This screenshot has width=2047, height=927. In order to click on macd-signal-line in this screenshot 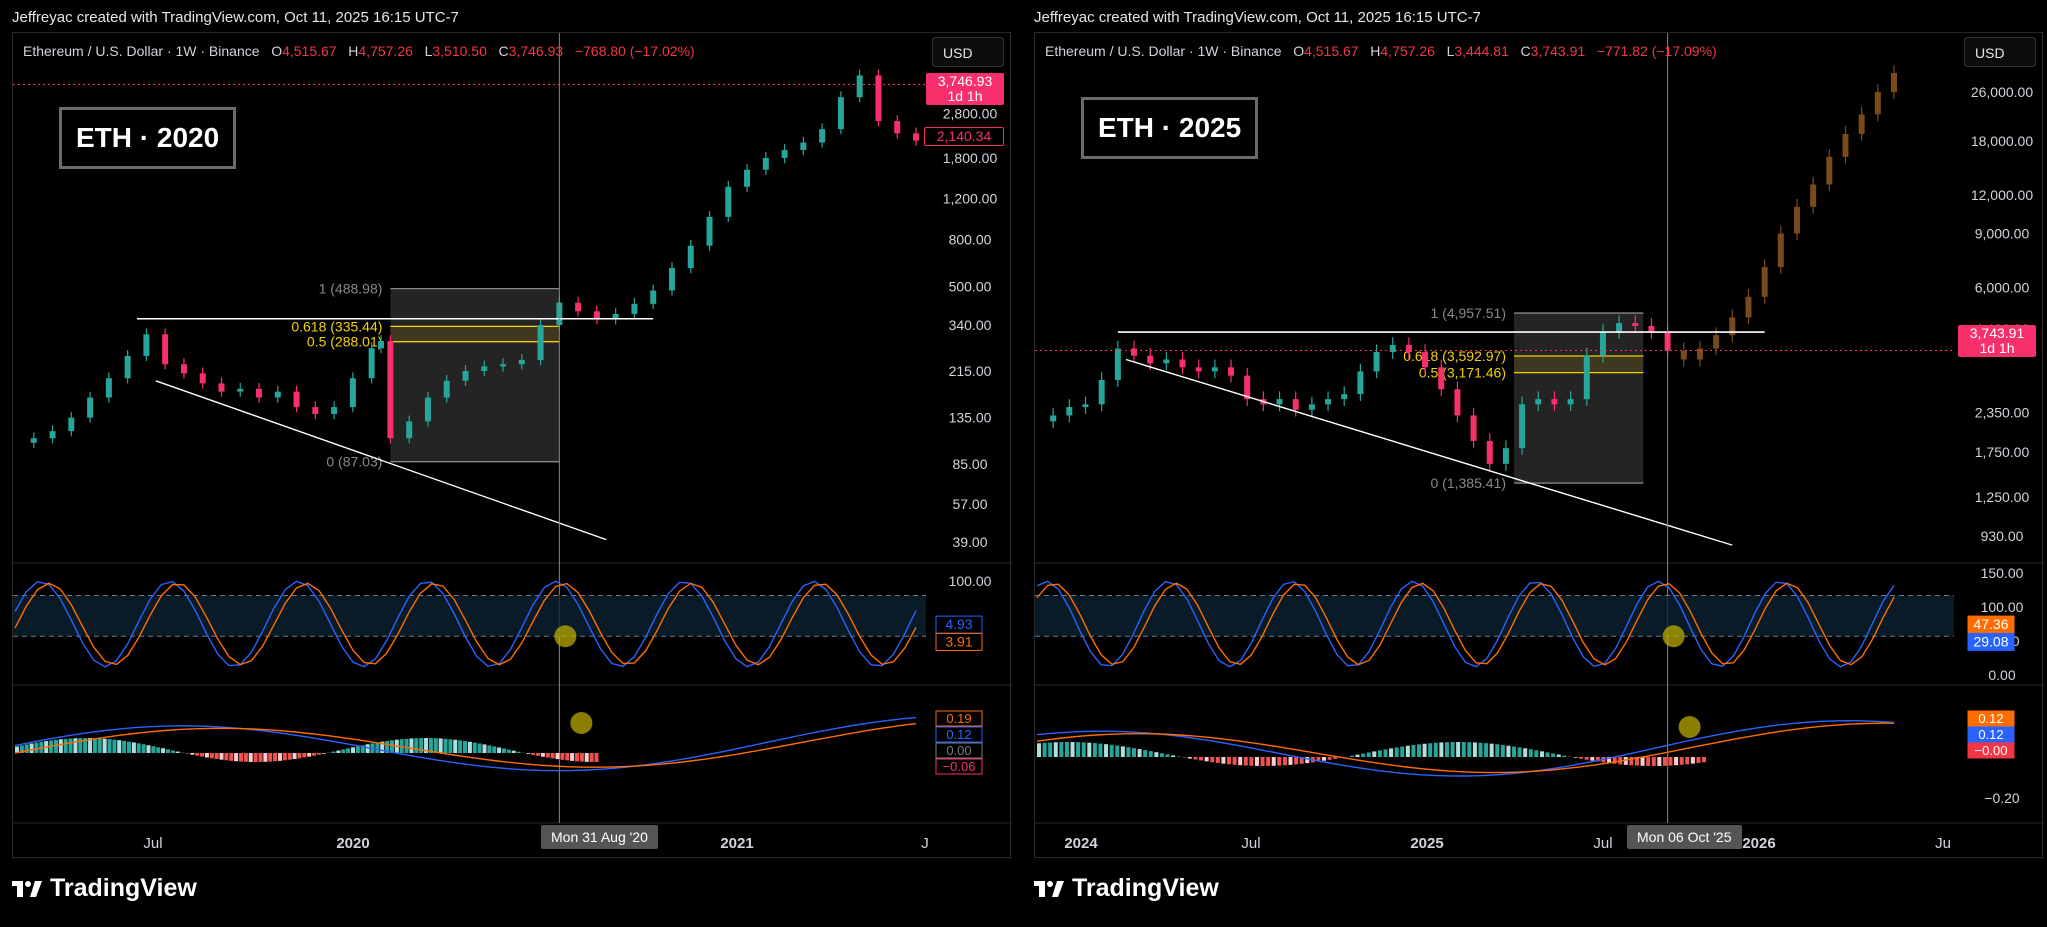, I will do `click(1465, 748)`.